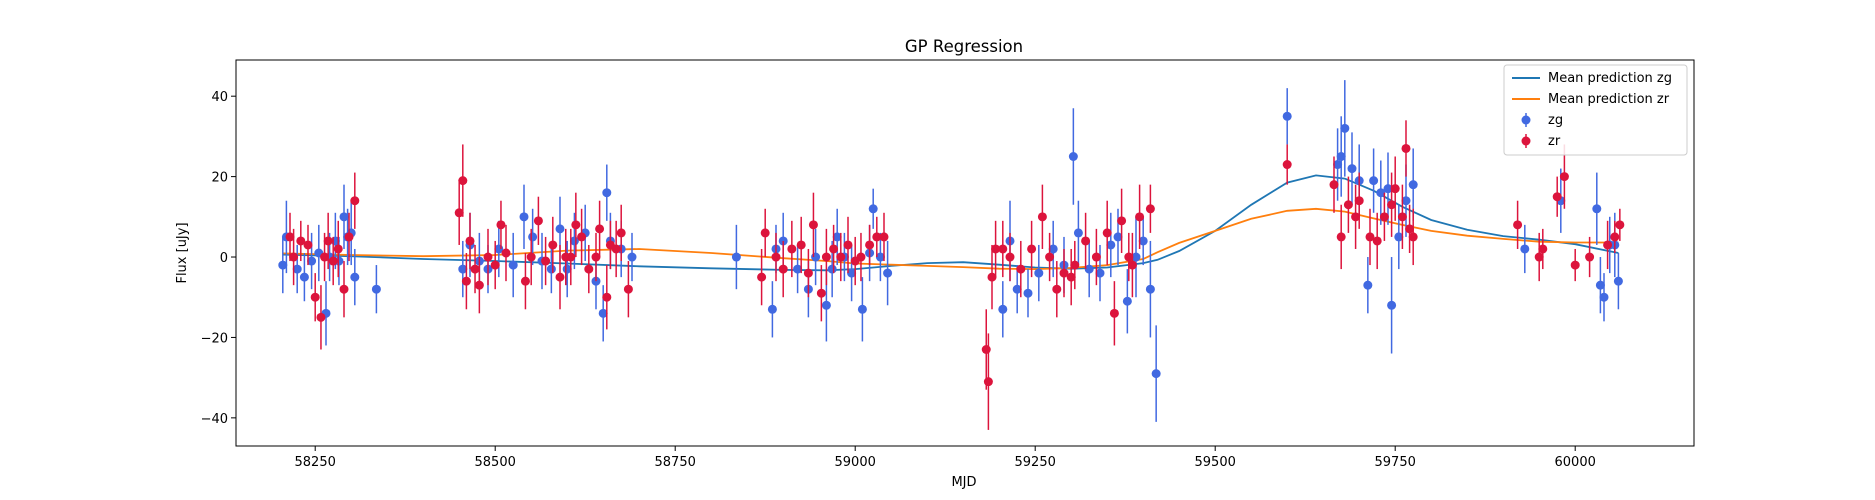  I want to click on legend-box, so click(1595, 110).